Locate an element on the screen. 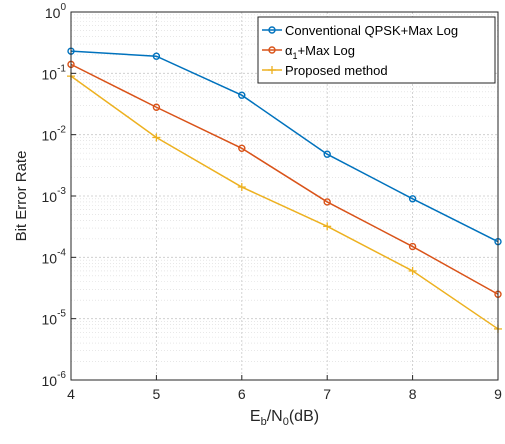  y-tick-label: 10⁻⁵ is located at coordinates (54, 318).